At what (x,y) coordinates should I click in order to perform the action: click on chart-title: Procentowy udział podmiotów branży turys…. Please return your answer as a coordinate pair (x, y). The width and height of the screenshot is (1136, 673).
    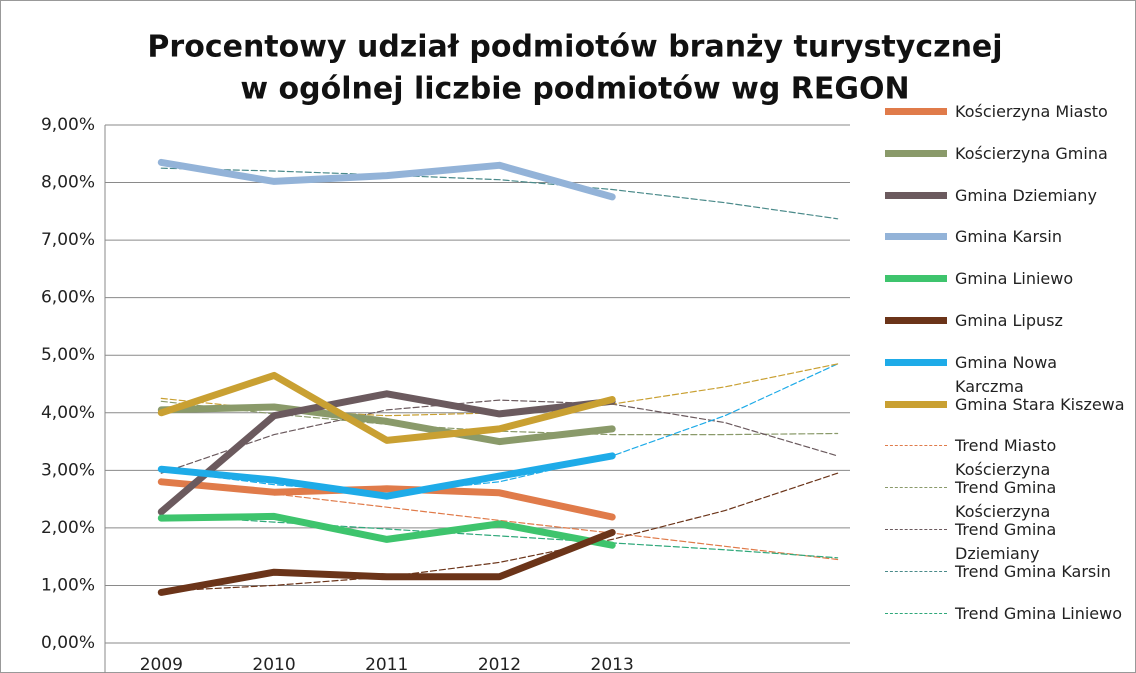
    Looking at the image, I should click on (574, 47).